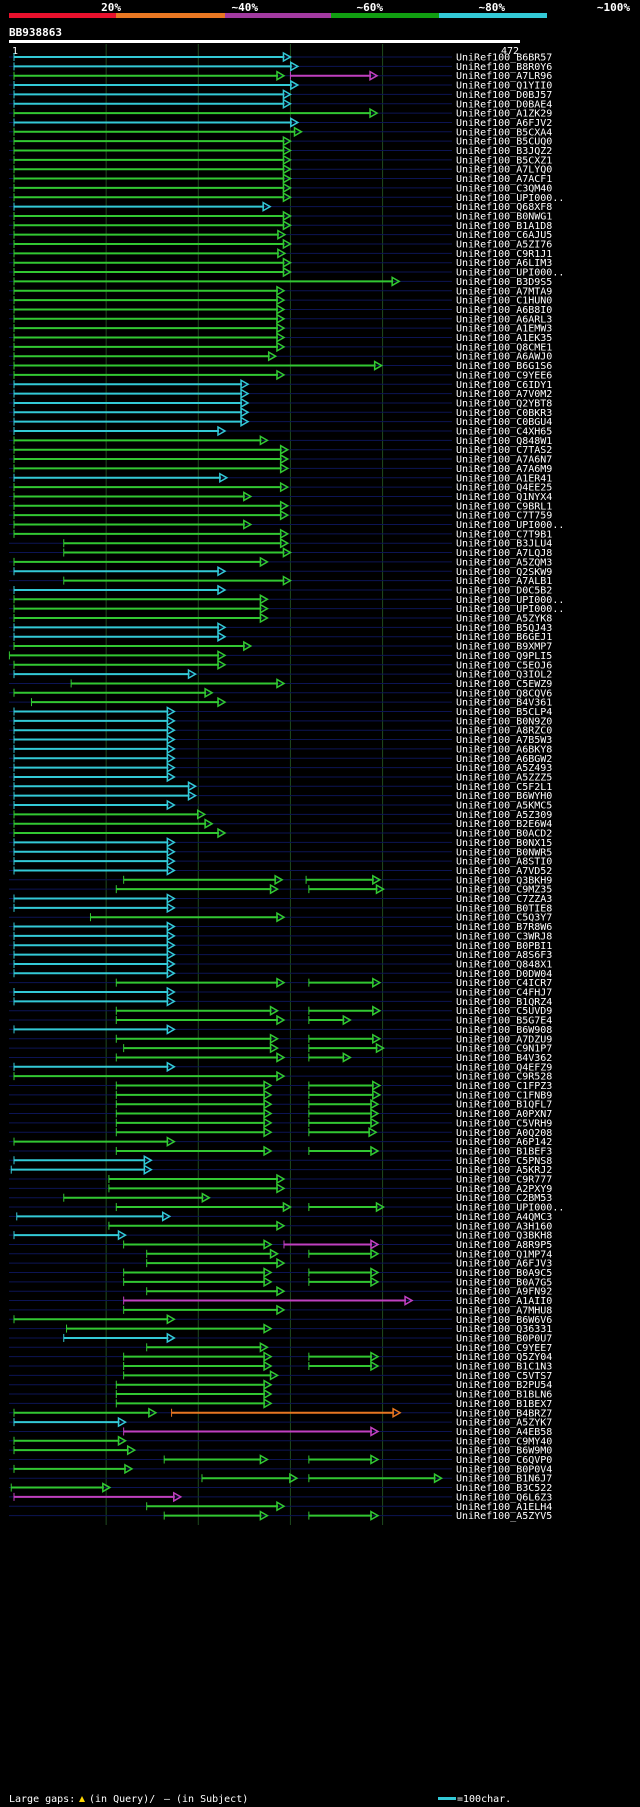 Image resolution: width=640 pixels, height=1807 pixels. What do you see at coordinates (280, 1291) in the screenshot?
I see `hit-row: UniRef100_A9FN92` at bounding box center [280, 1291].